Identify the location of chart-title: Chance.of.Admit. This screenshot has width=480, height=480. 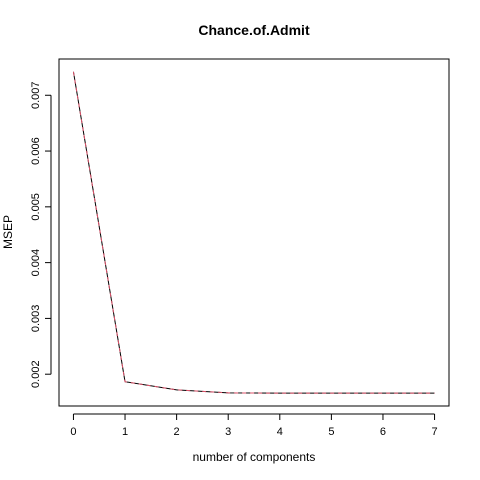
(254, 30).